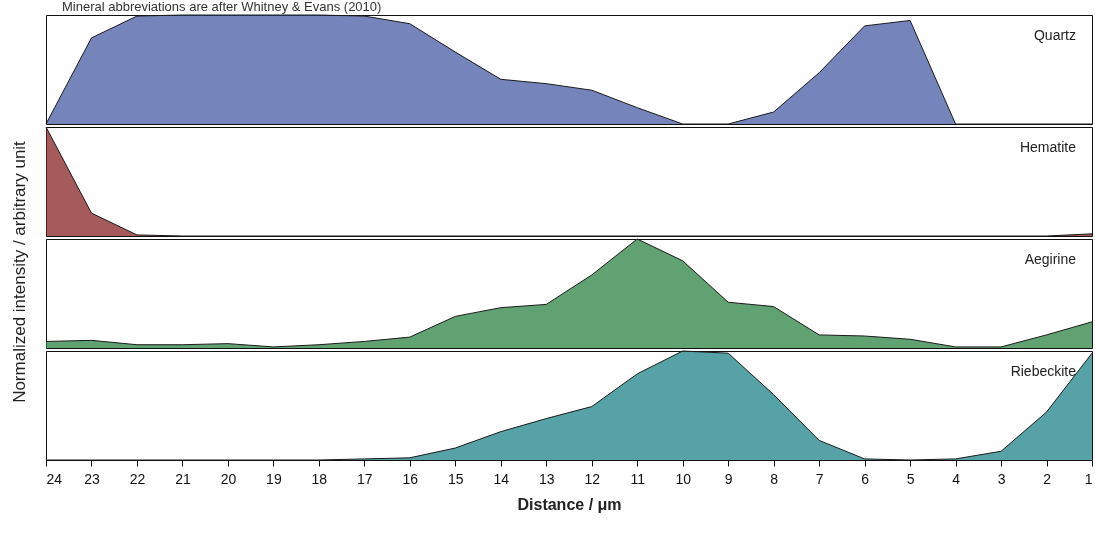 Image resolution: width=1095 pixels, height=533 pixels. What do you see at coordinates (222, 7) in the screenshot?
I see `text: Mineral abbreviations are after Whitney & Evans (2010)` at bounding box center [222, 7].